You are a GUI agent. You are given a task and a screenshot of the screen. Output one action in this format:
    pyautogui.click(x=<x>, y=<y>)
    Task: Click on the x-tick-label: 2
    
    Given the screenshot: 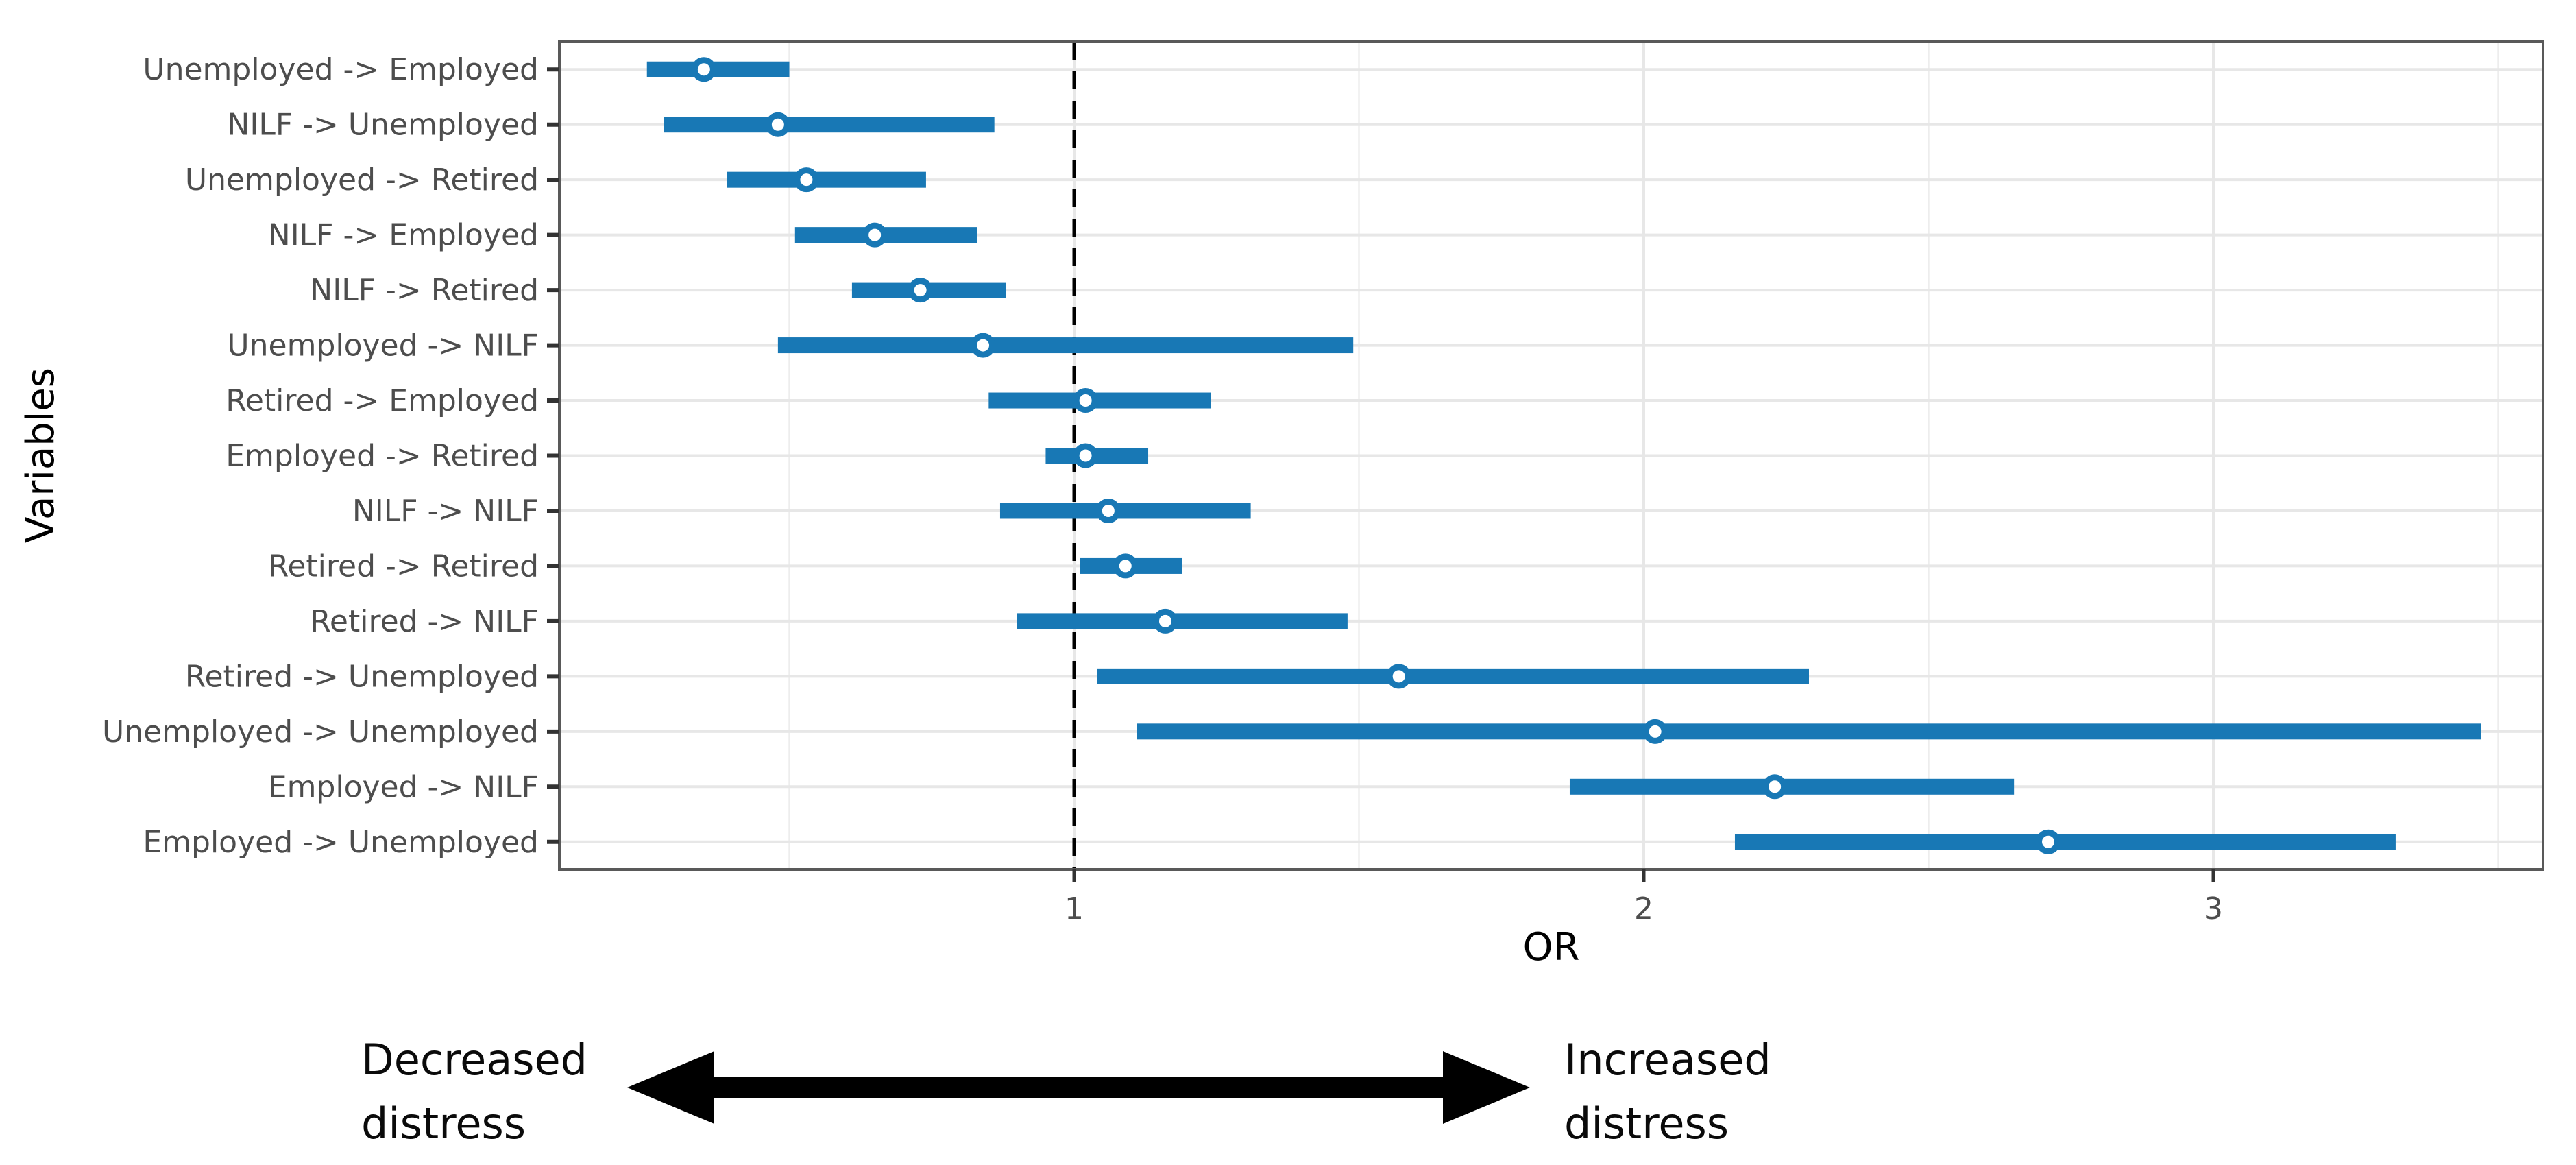 What is the action you would take?
    pyautogui.click(x=1643, y=908)
    